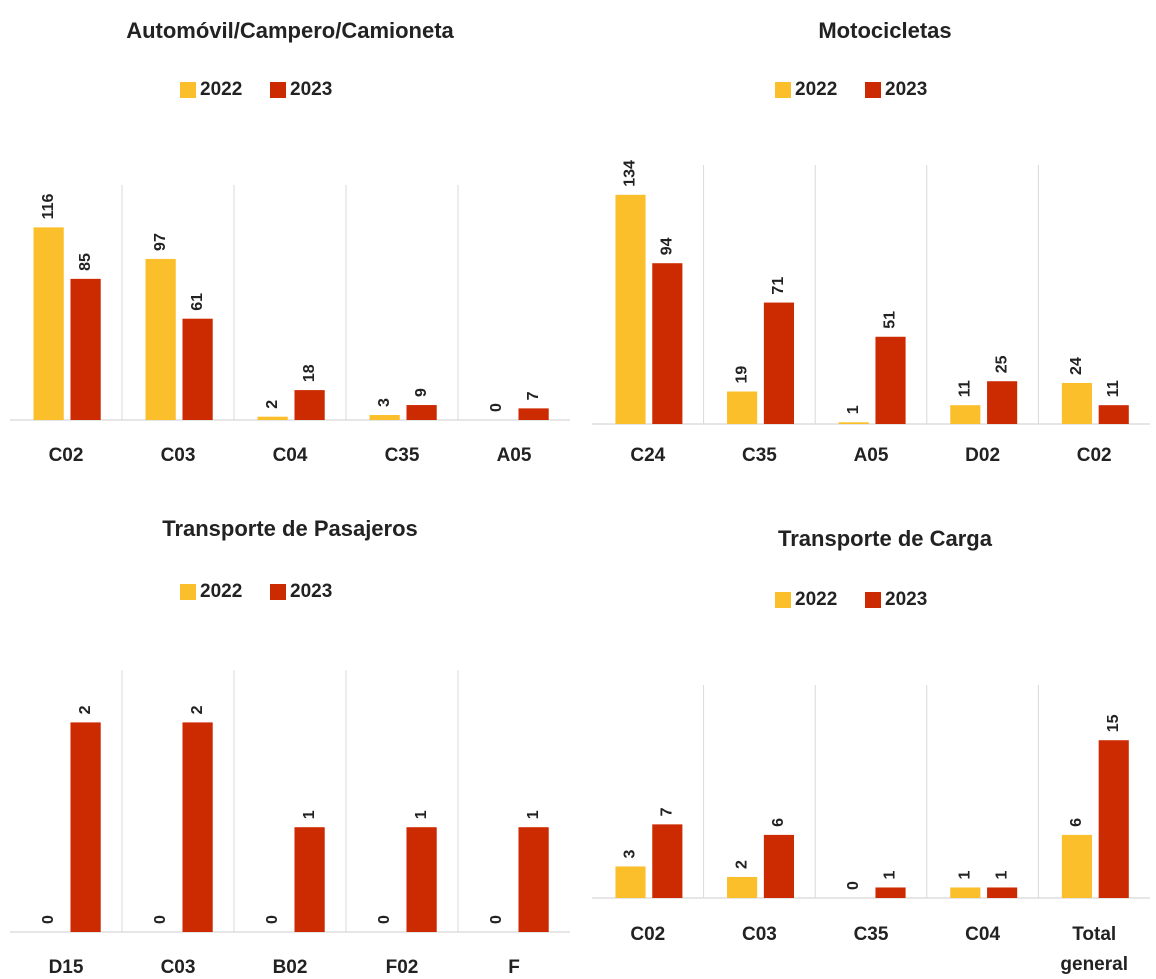 The height and width of the screenshot is (979, 1156). What do you see at coordinates (290, 30) in the screenshot?
I see `chart-title: Automóvil/Campero/Camioneta` at bounding box center [290, 30].